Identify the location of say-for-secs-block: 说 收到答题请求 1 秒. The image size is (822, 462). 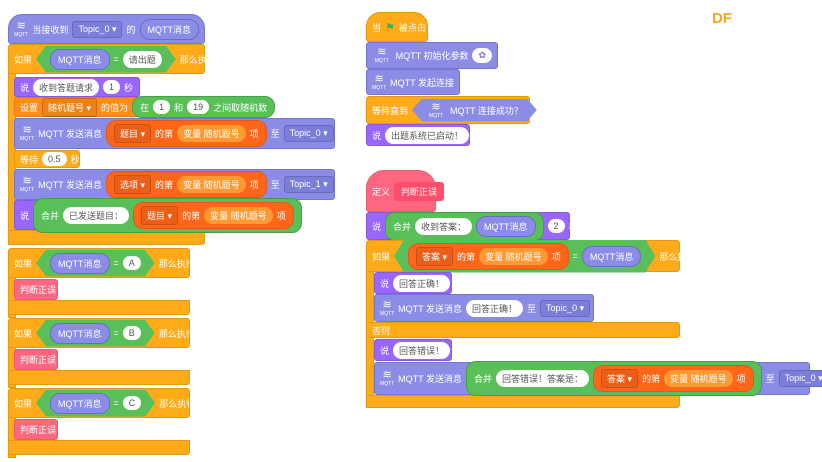
(77, 87).